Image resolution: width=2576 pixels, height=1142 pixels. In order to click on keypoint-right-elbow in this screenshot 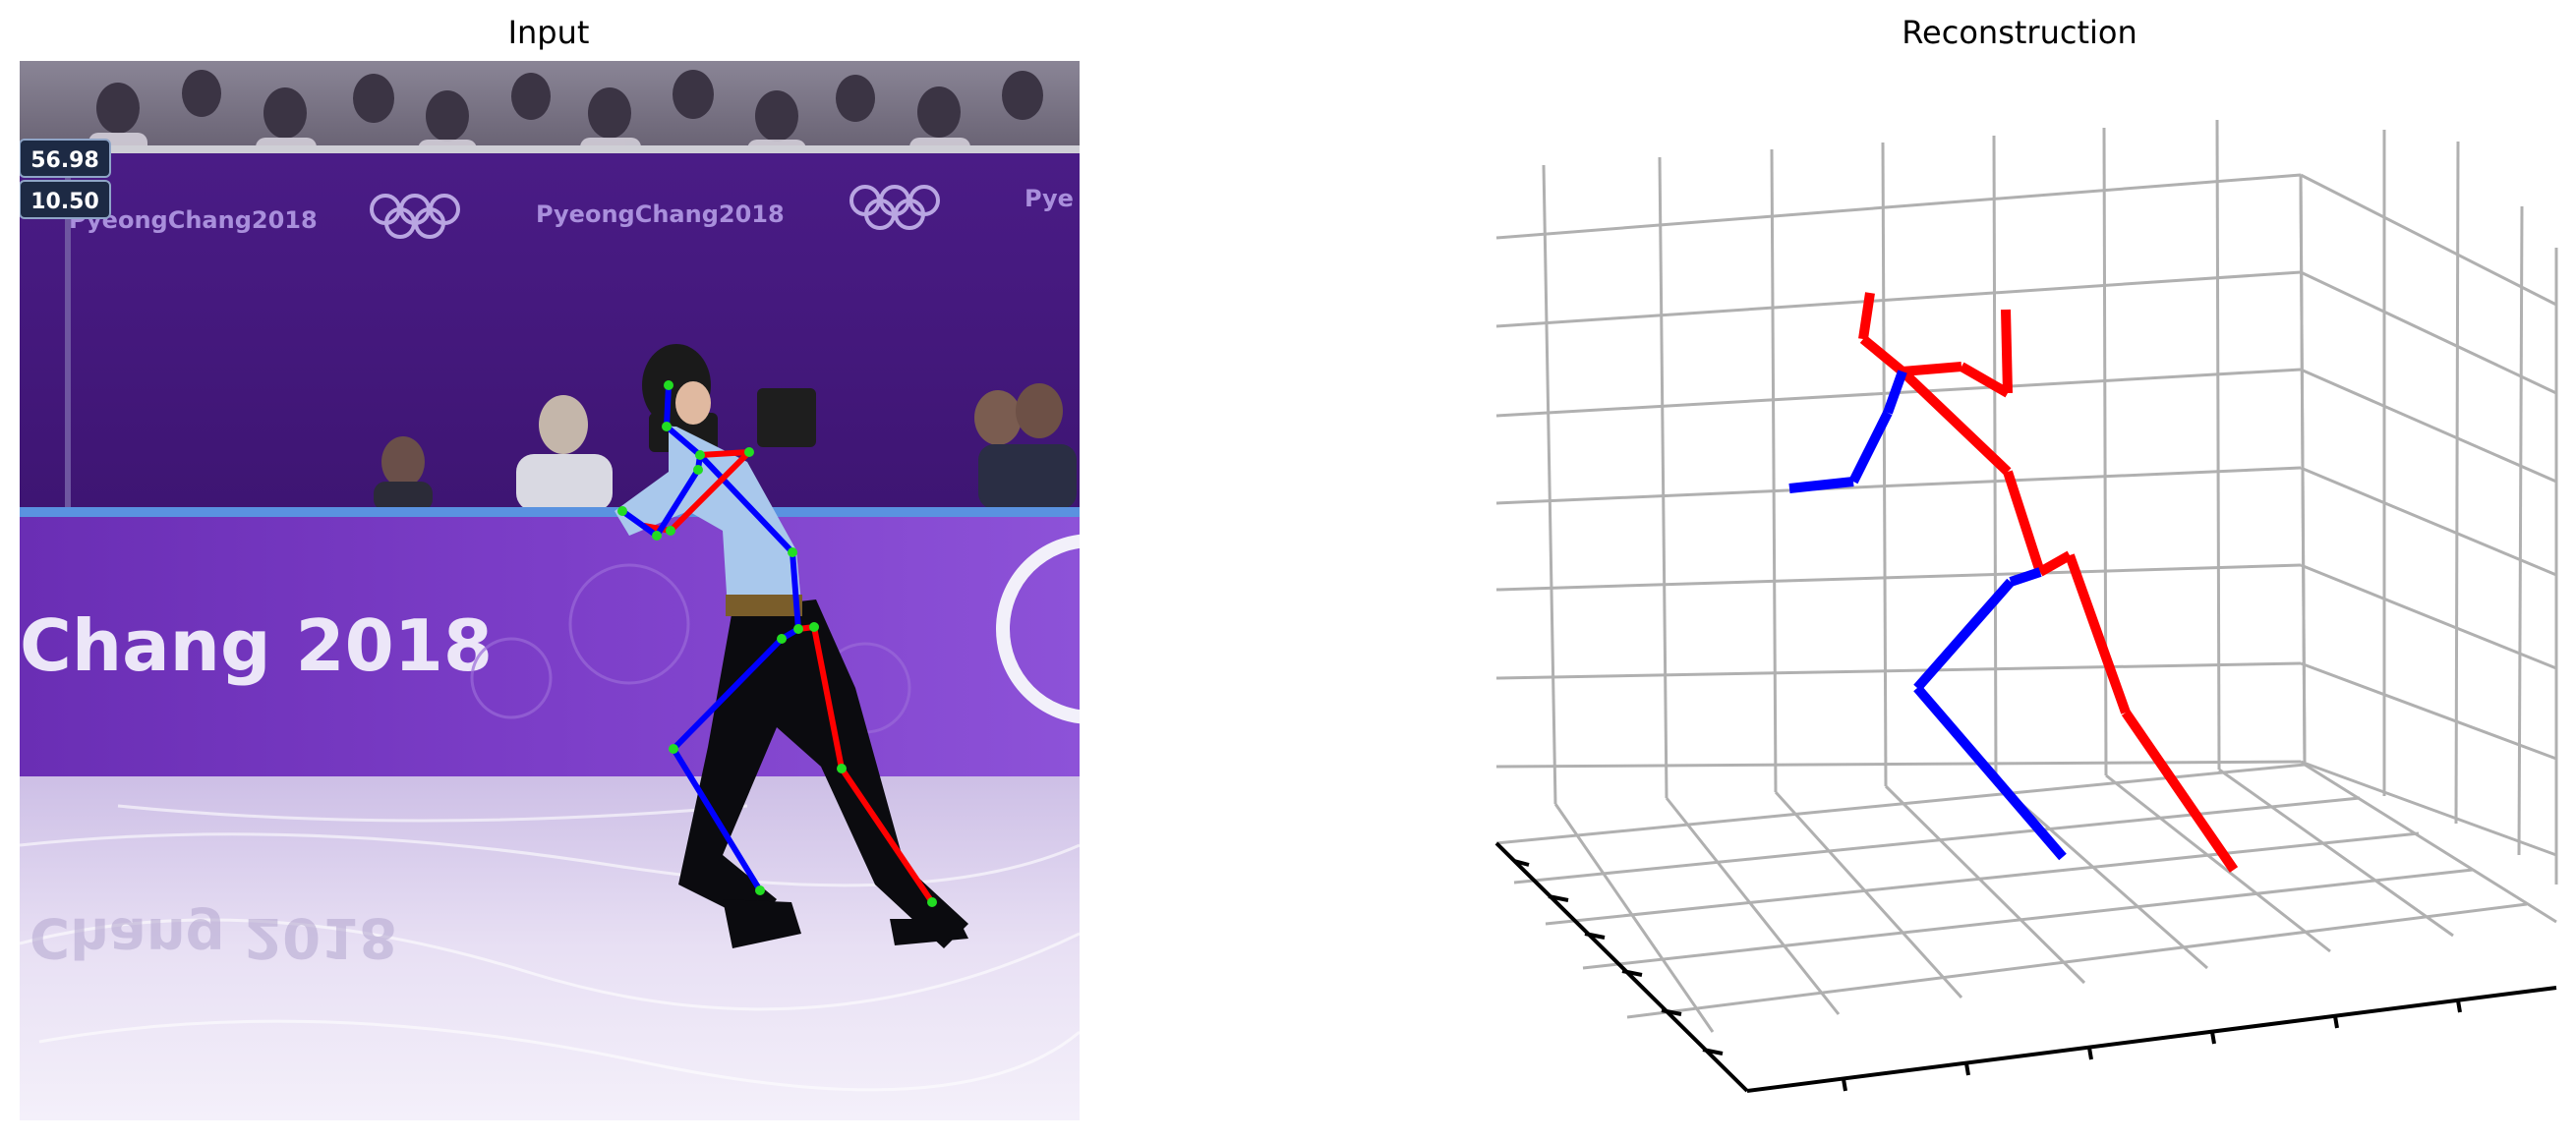, I will do `click(670, 531)`.